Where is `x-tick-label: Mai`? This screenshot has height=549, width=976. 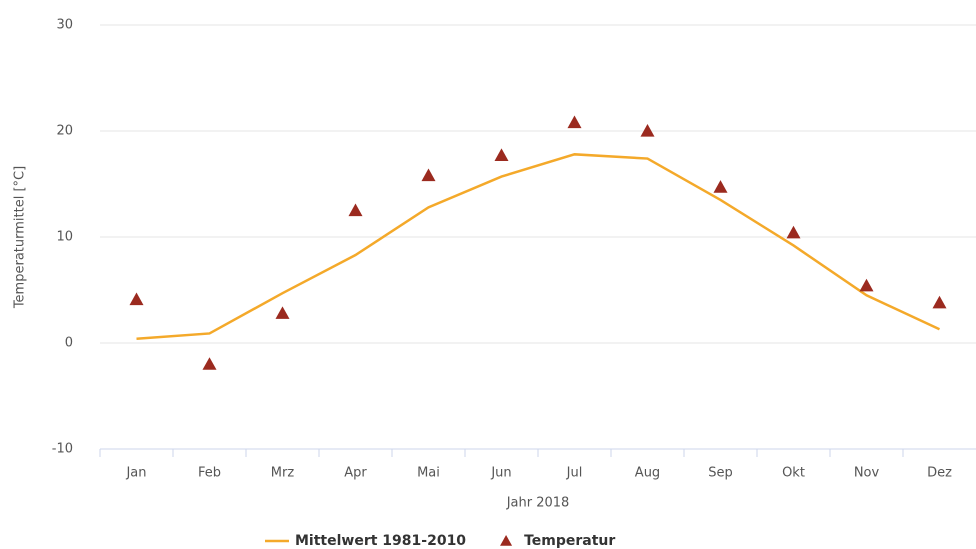 x-tick-label: Mai is located at coordinates (428, 473).